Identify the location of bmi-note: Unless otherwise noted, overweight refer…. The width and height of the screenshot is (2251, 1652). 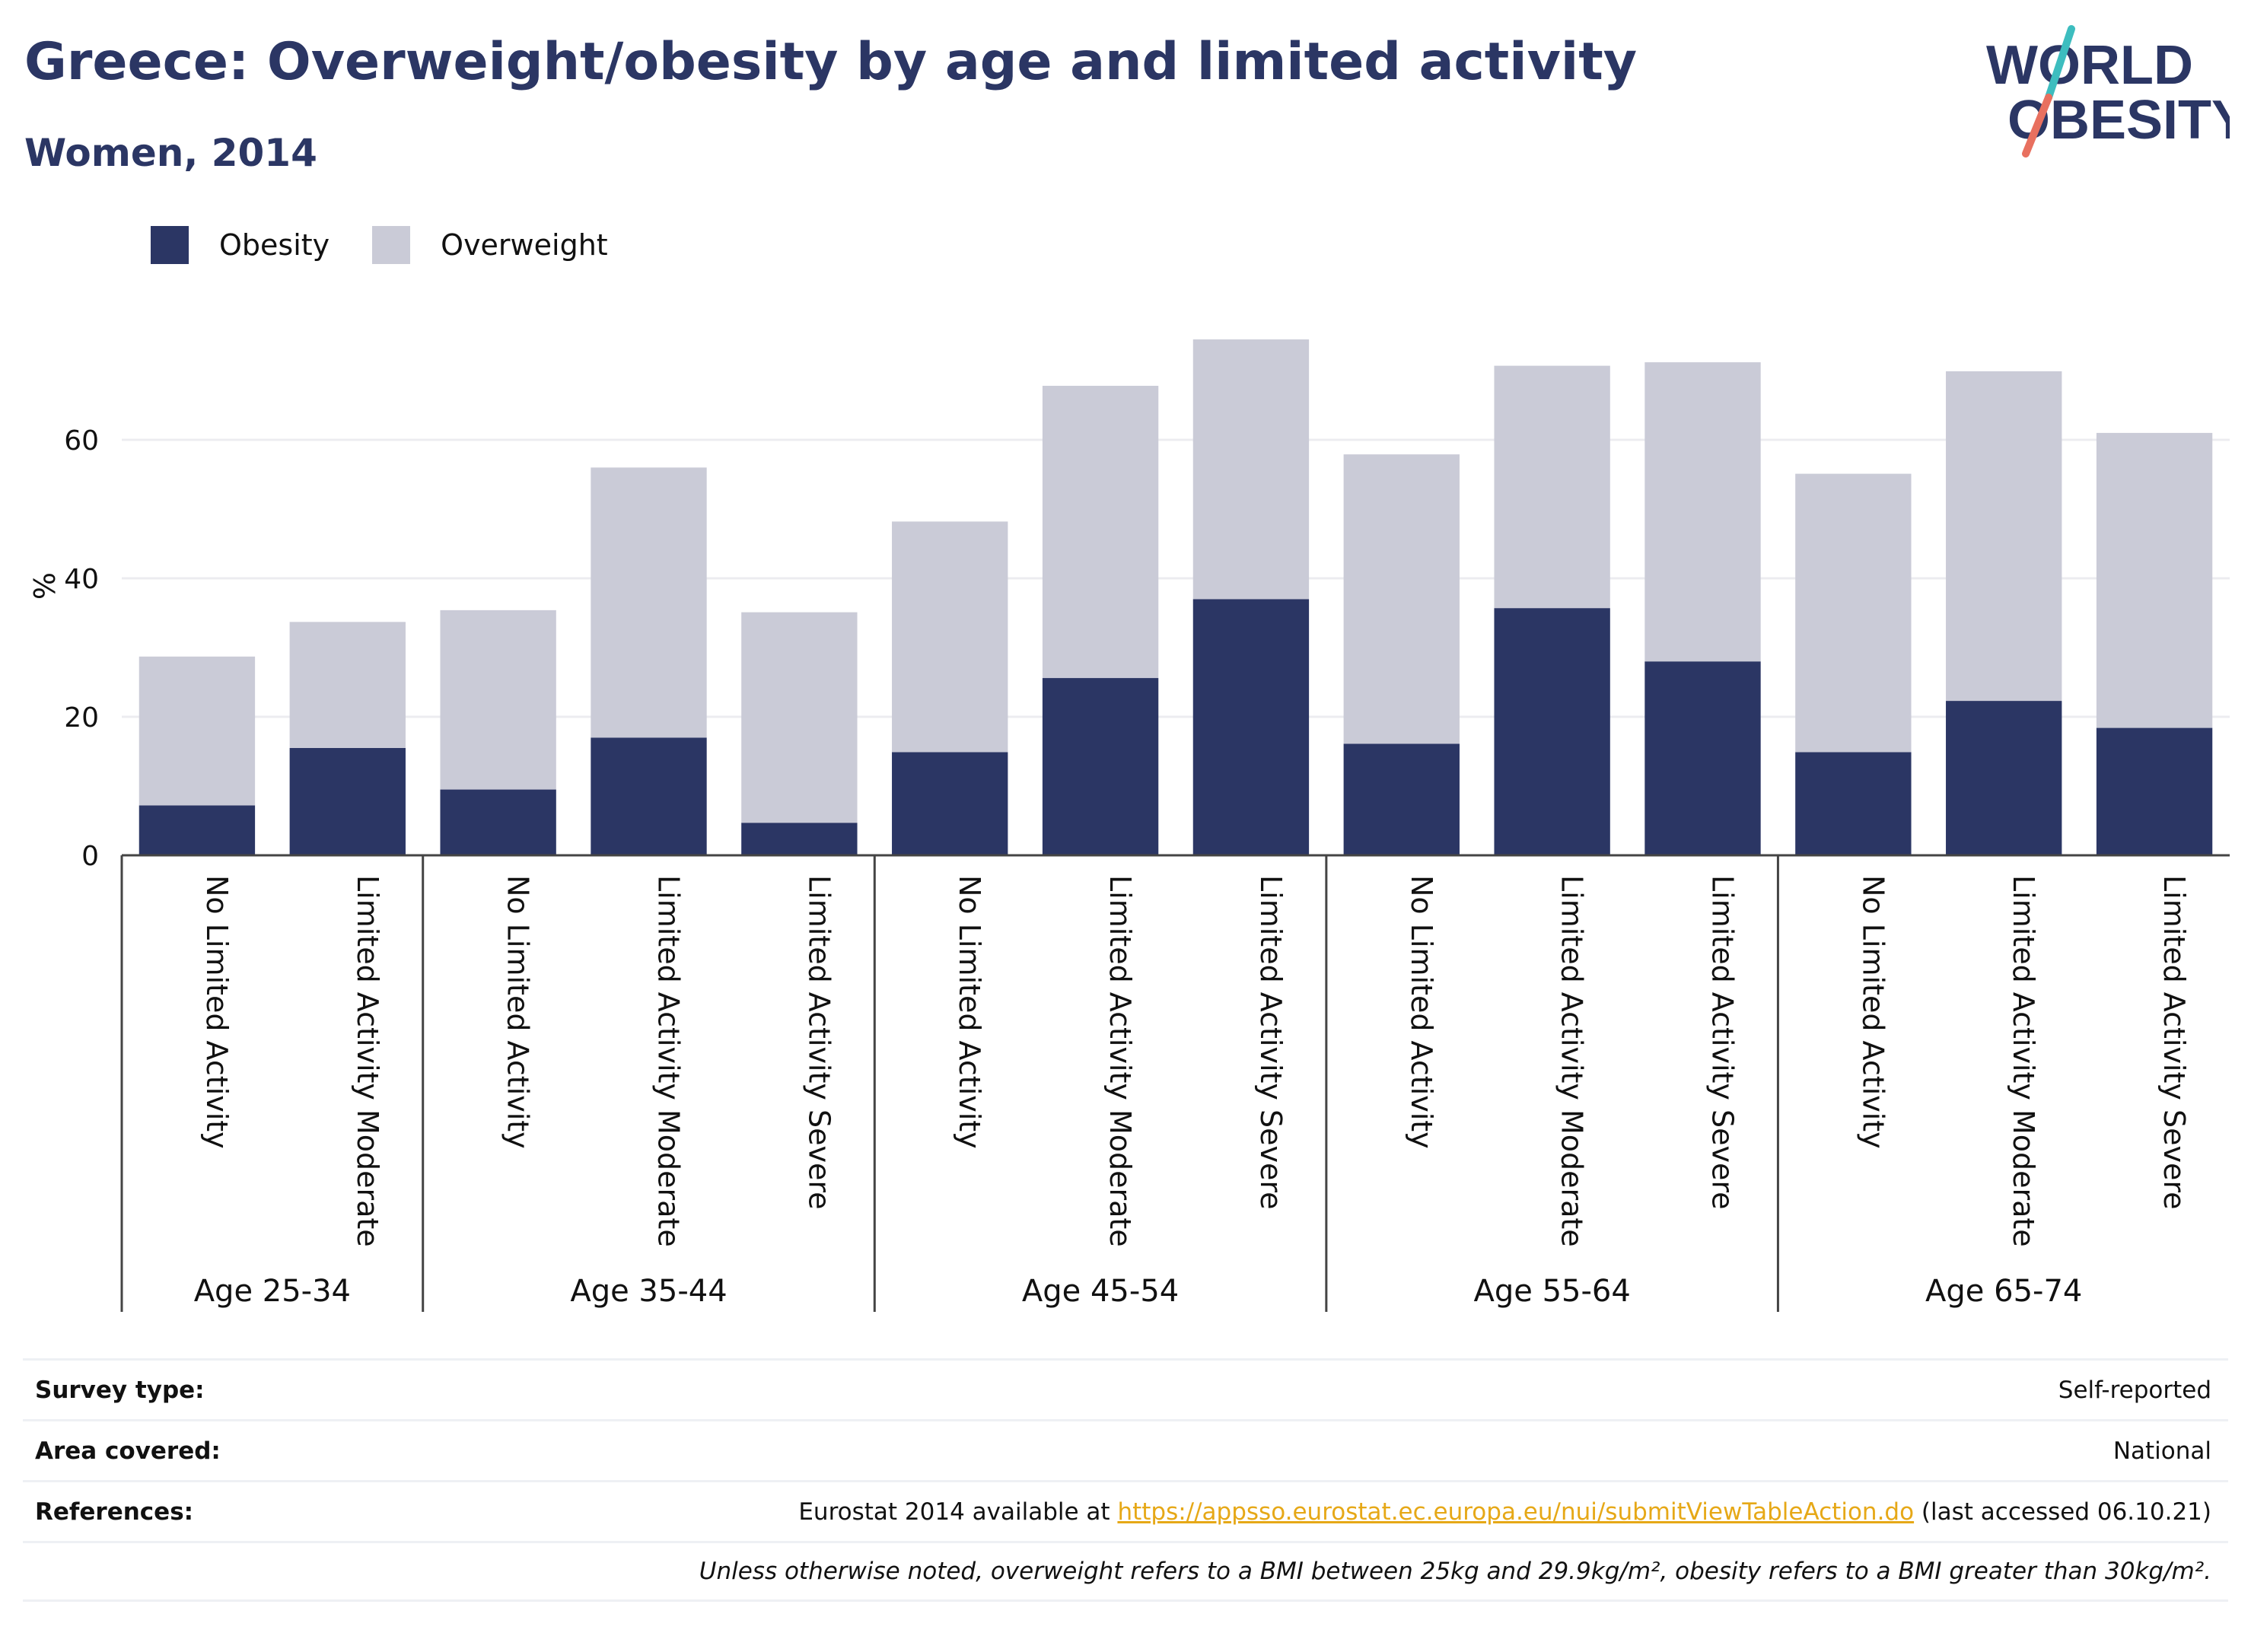
(1455, 1572).